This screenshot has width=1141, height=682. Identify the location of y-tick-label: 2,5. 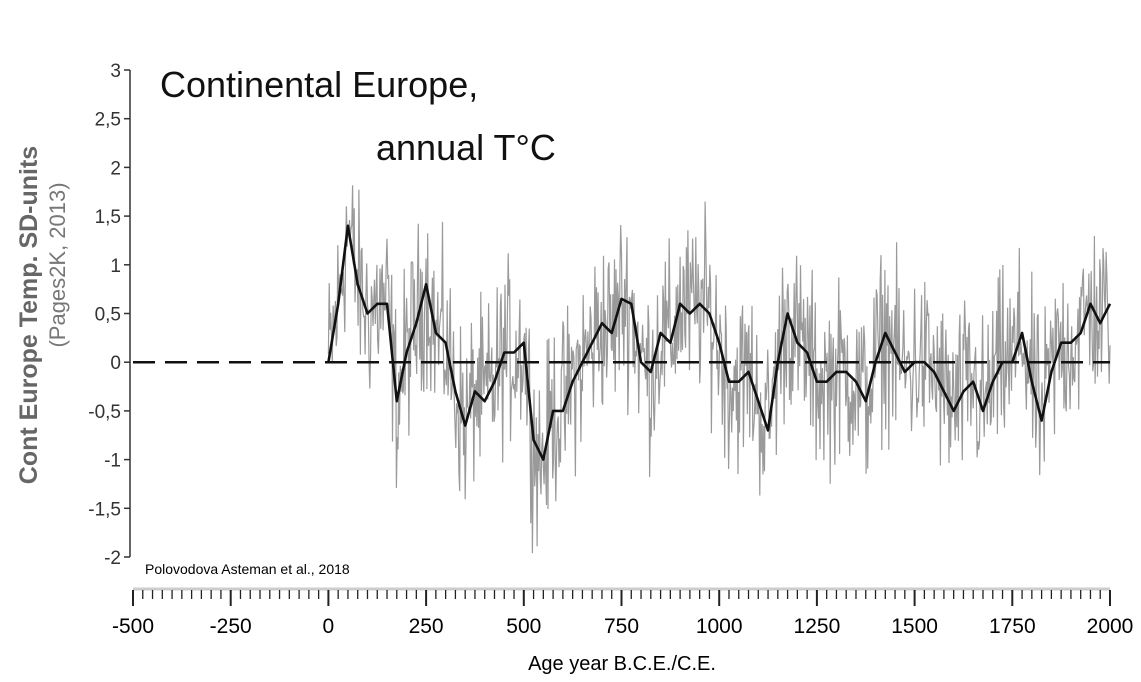
(108, 120).